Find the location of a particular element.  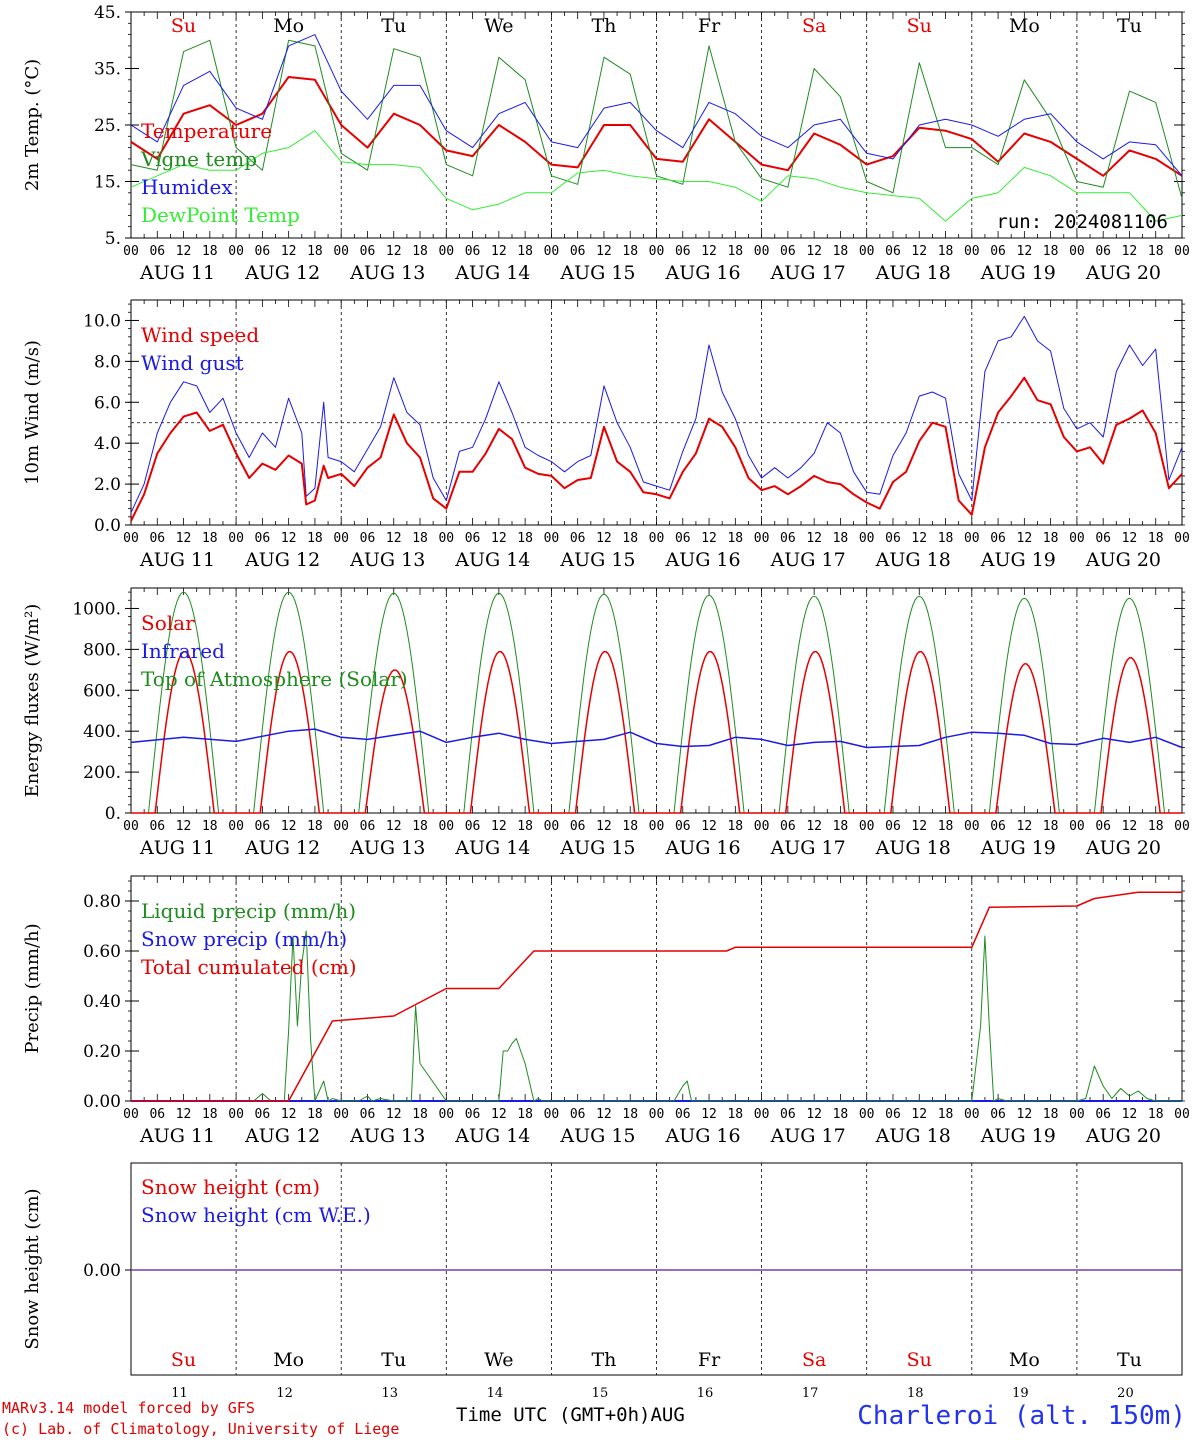

day-number-label: 11 is located at coordinates (179, 1393).